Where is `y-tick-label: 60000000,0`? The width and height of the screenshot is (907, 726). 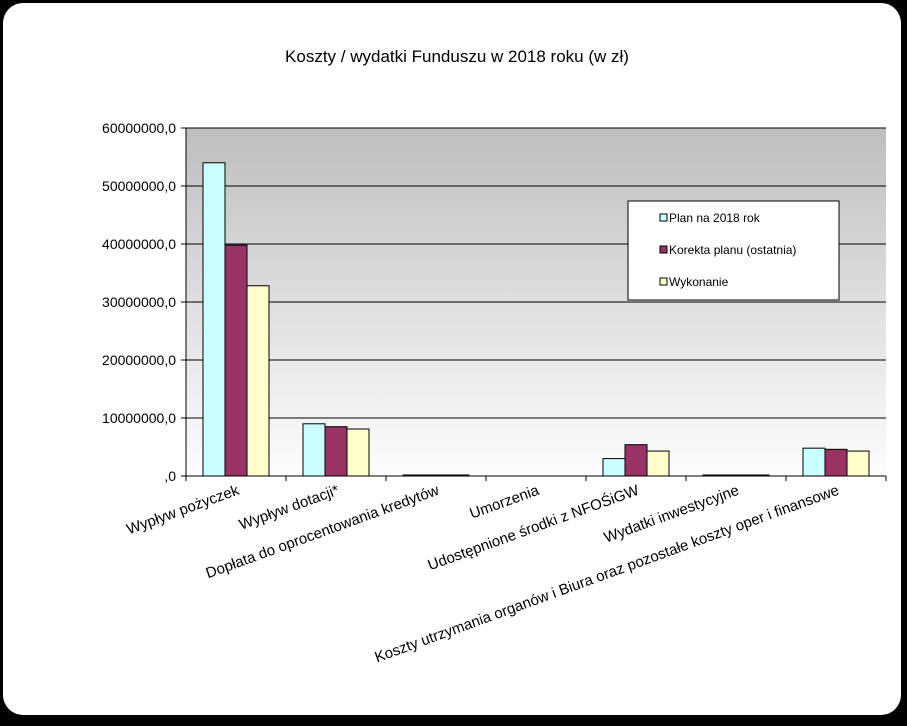 y-tick-label: 60000000,0 is located at coordinates (139, 128).